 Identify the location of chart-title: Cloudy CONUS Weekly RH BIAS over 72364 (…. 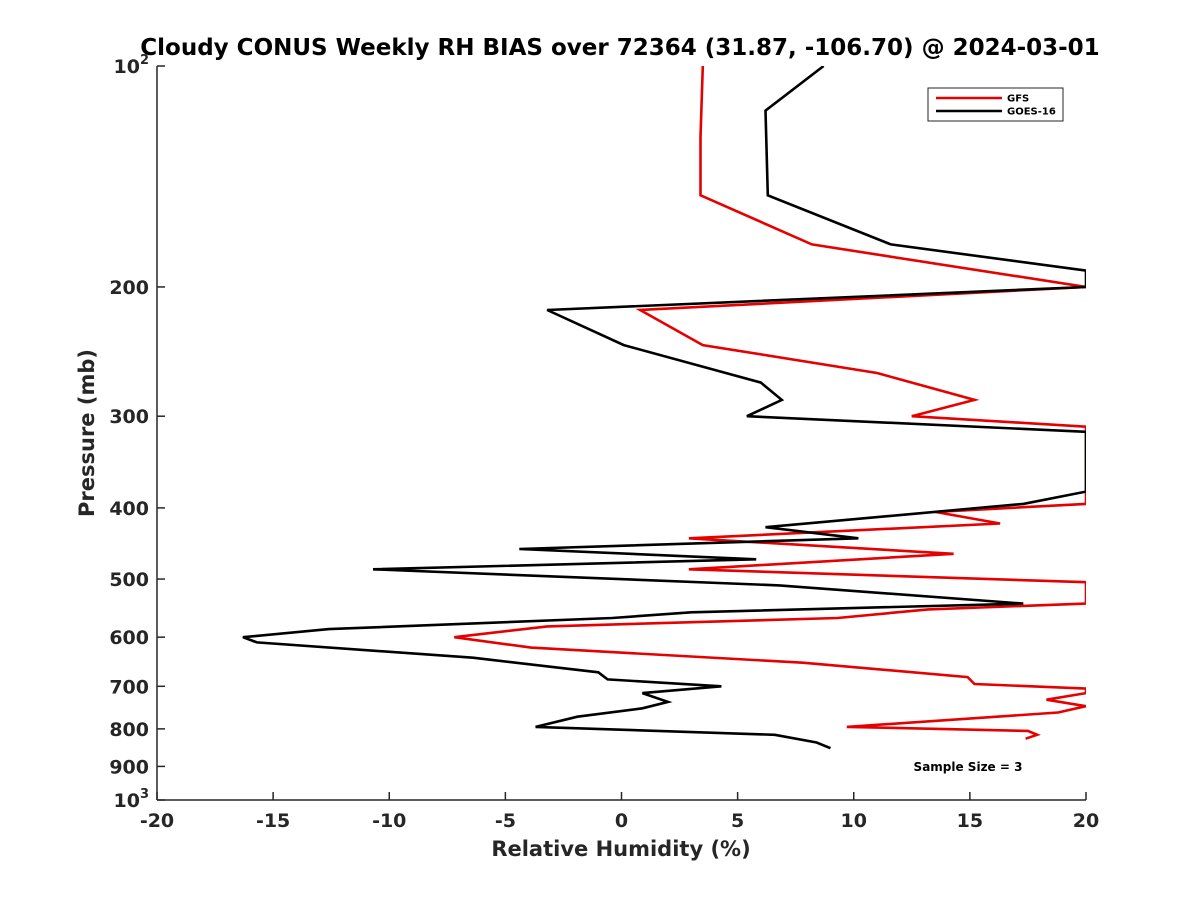
(619, 48).